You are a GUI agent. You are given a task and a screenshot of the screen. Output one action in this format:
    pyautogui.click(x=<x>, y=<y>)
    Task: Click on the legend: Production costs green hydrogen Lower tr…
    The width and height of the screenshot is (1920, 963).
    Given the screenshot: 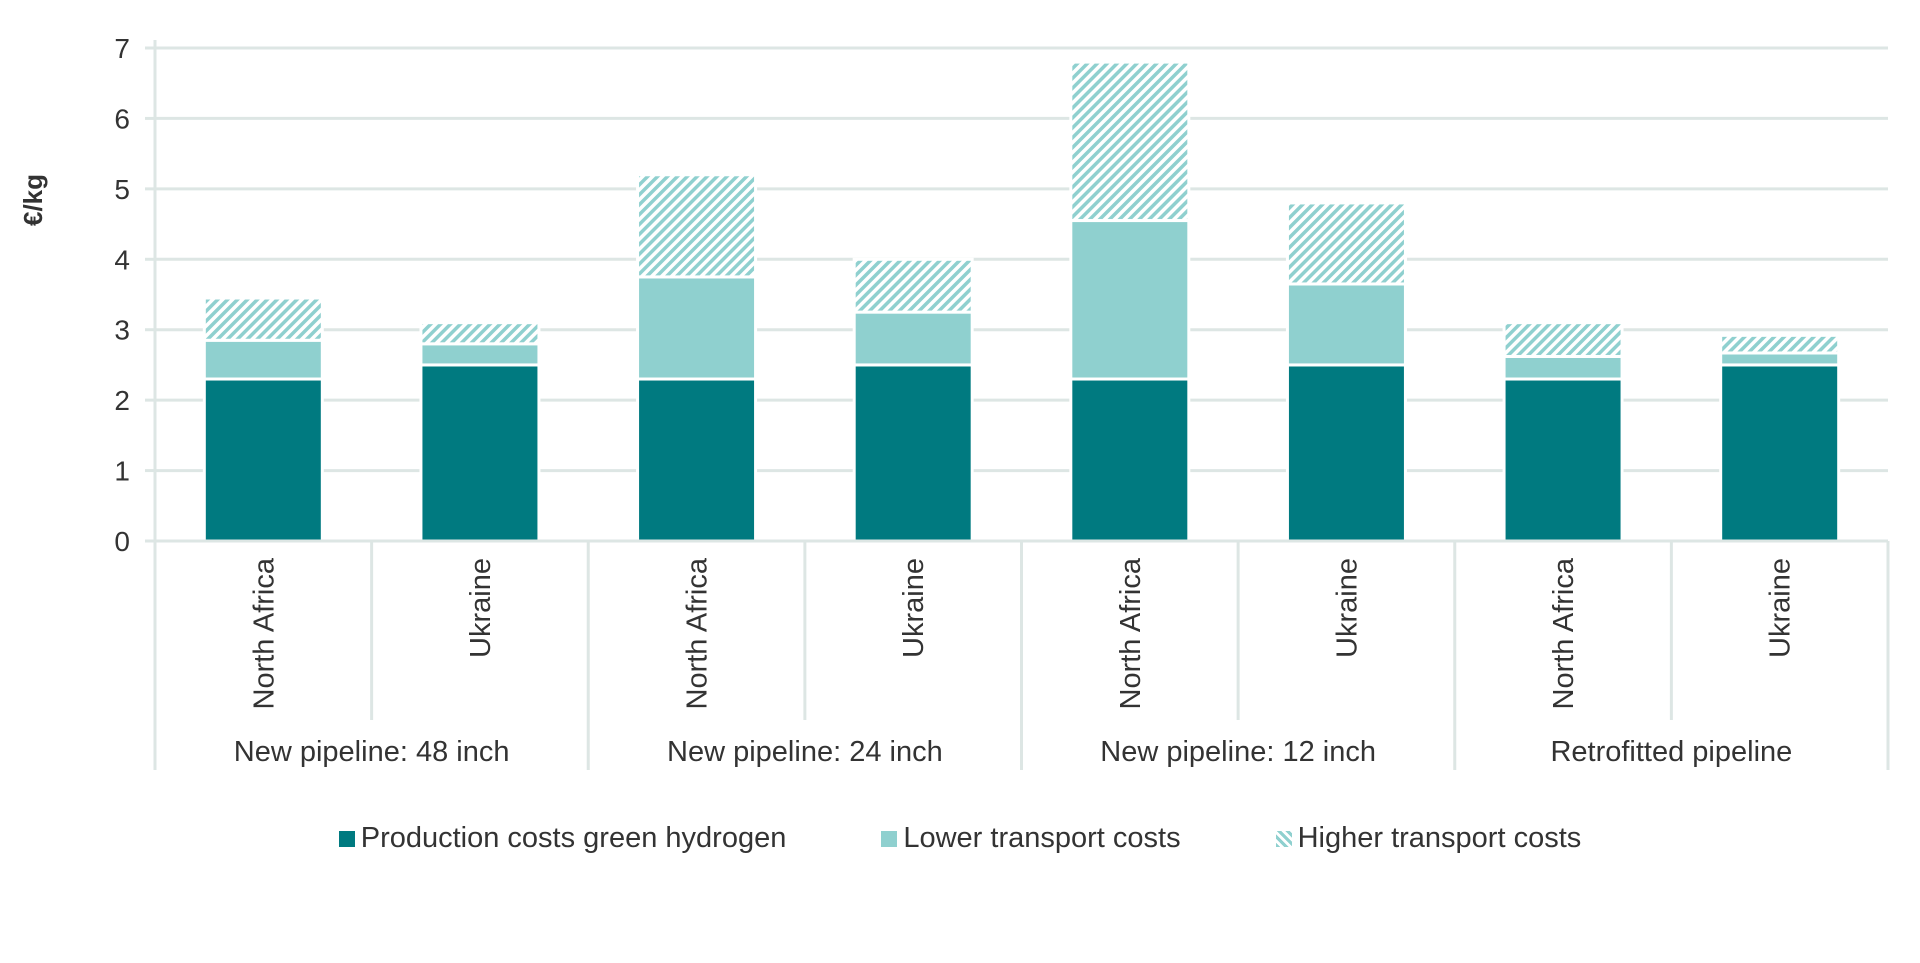 What is the action you would take?
    pyautogui.click(x=960, y=838)
    